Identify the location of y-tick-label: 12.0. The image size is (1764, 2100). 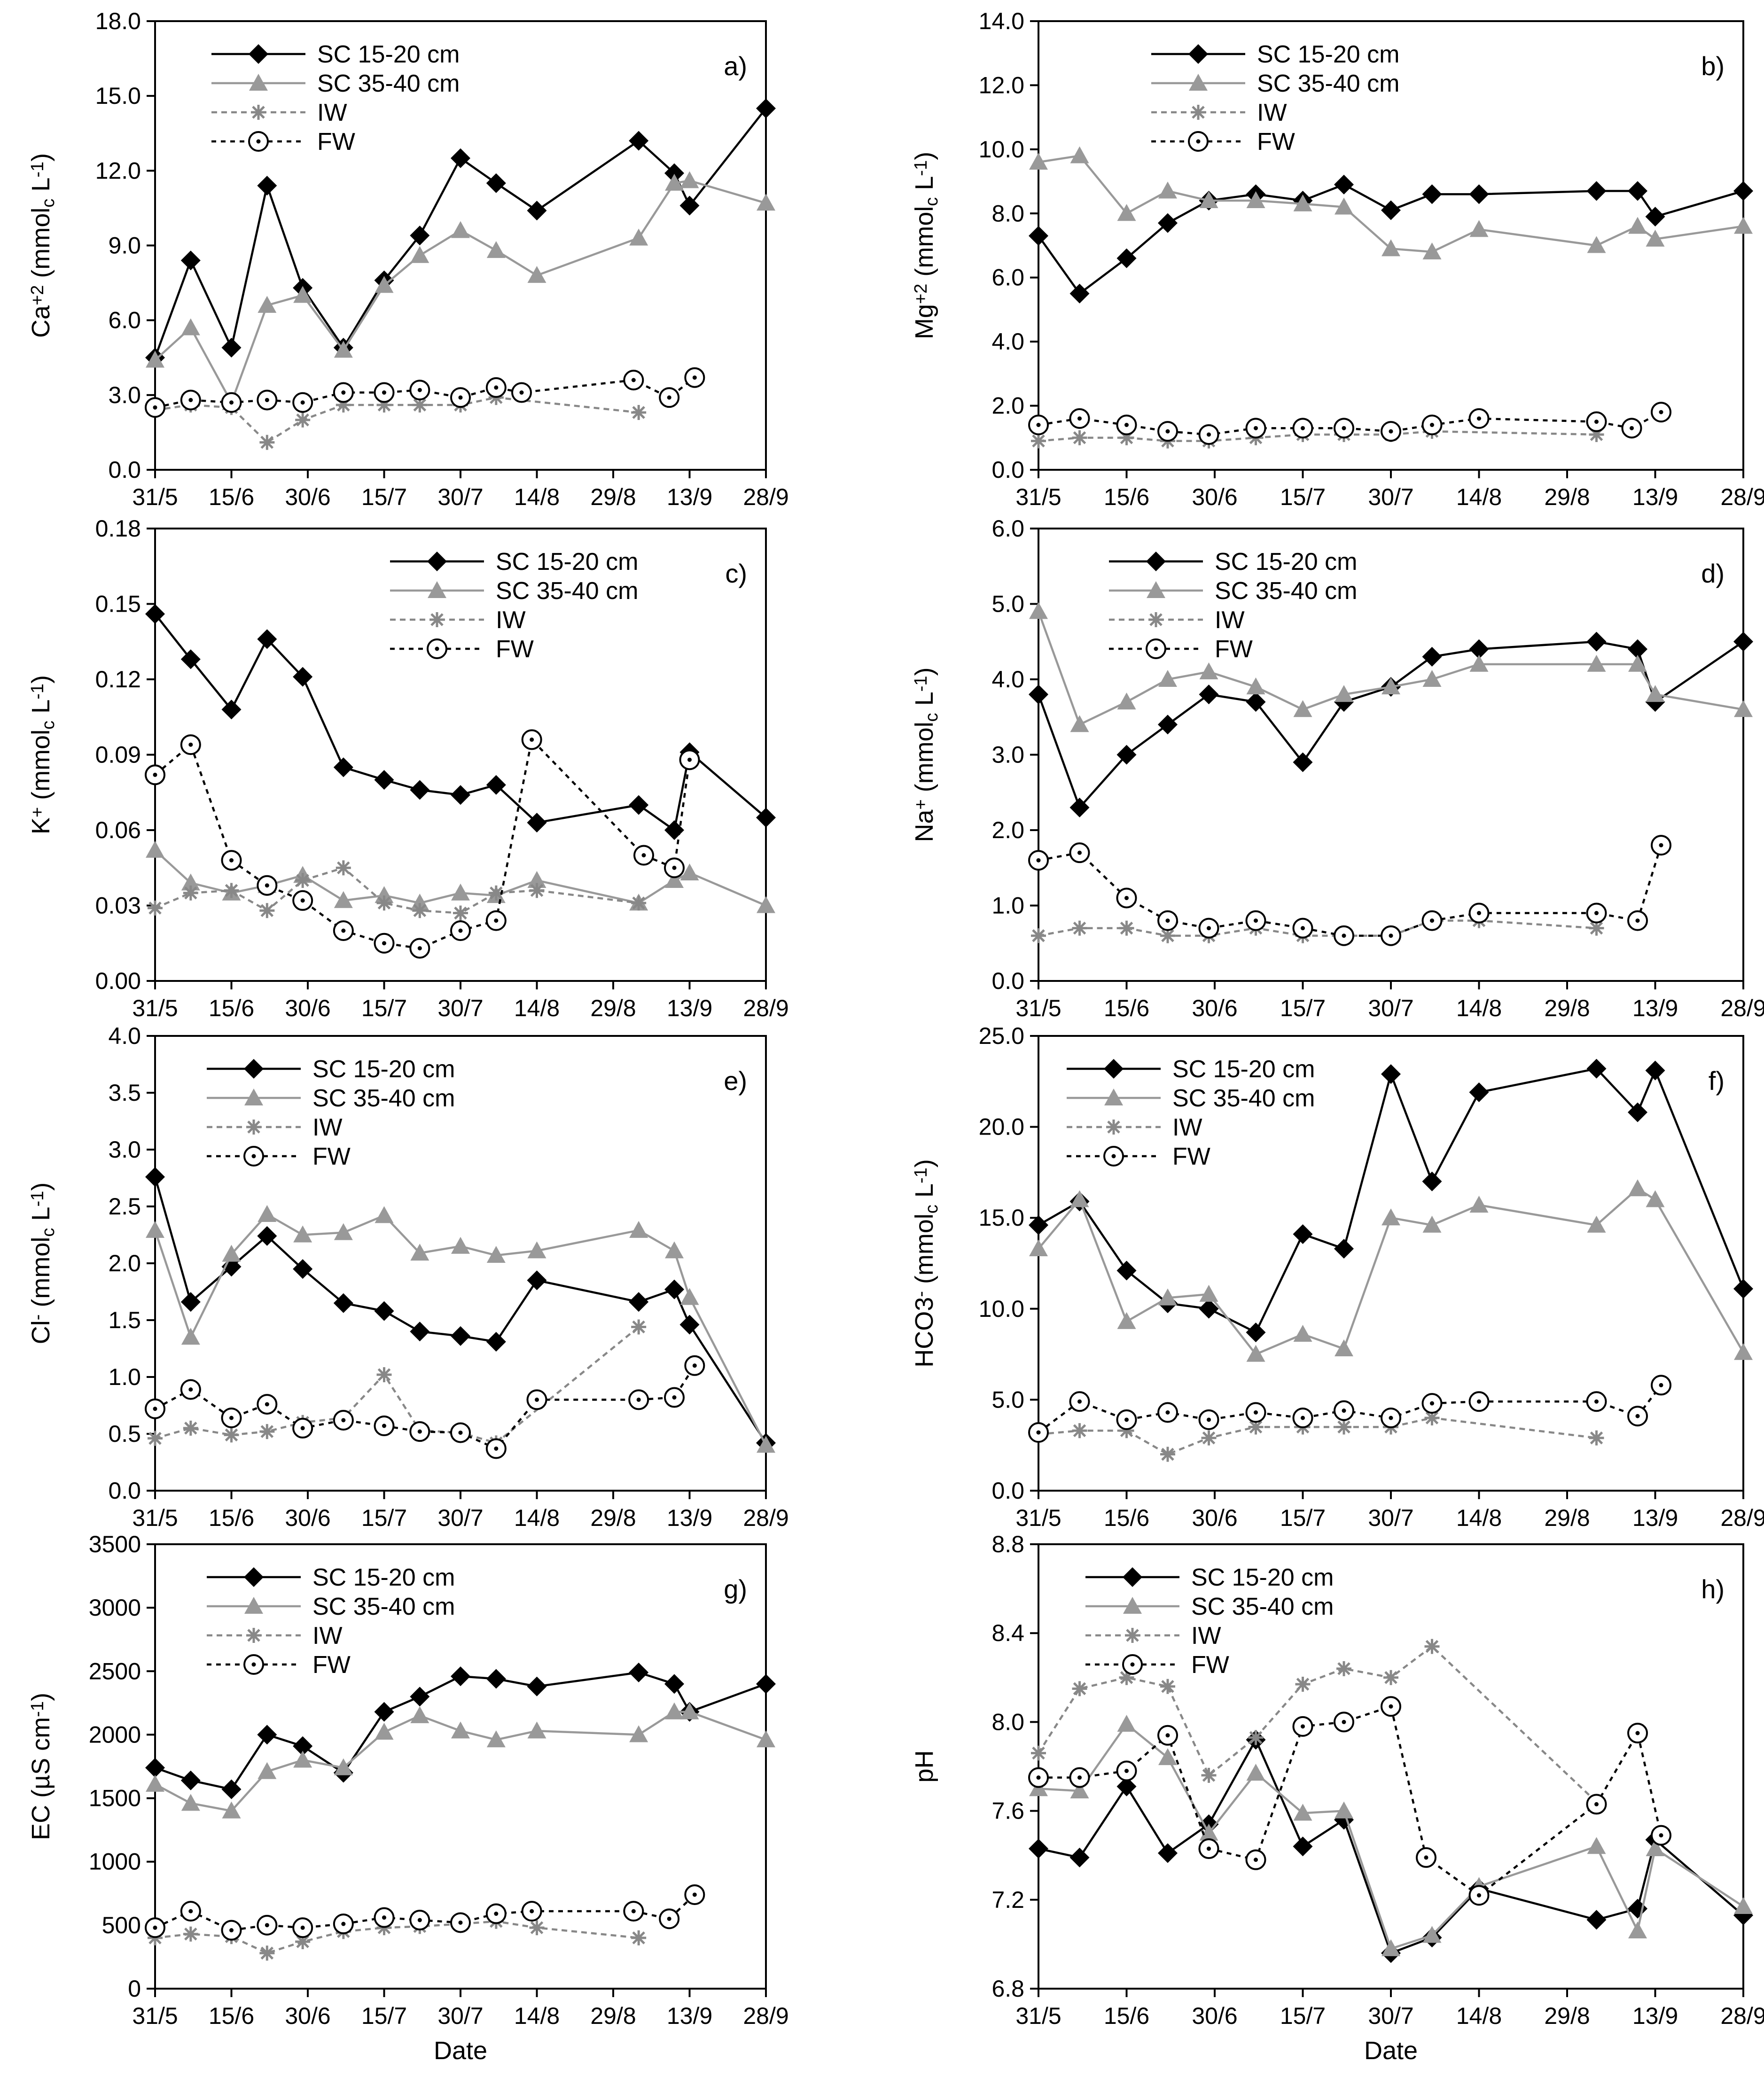
(118, 170).